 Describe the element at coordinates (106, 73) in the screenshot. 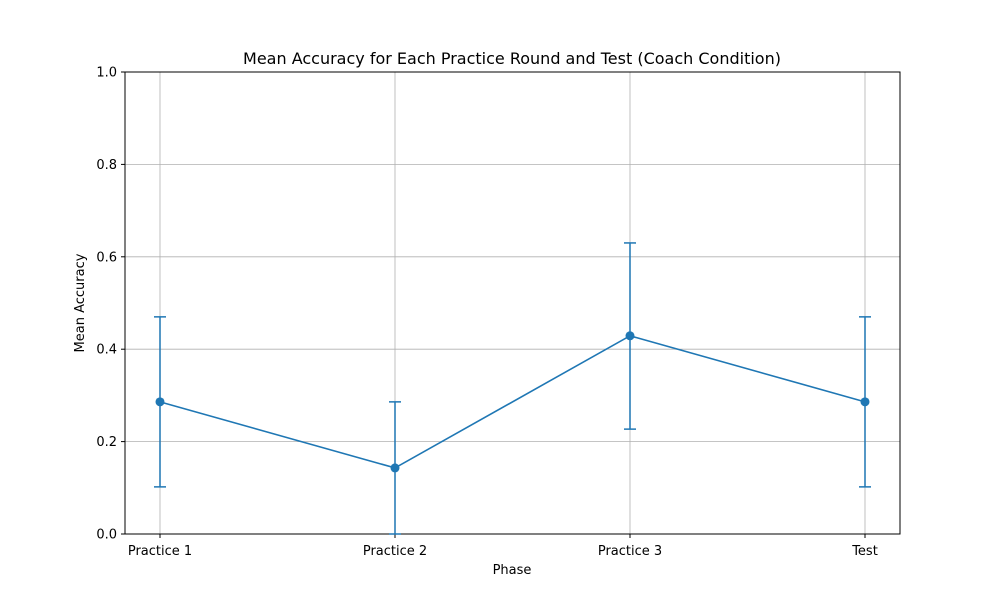

I see `y-tick-label: 1.0` at that location.